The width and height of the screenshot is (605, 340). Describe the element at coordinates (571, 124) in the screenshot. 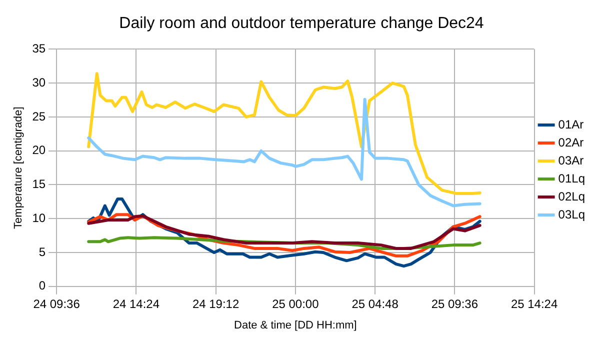

I see `legend-label: 01Ar` at that location.